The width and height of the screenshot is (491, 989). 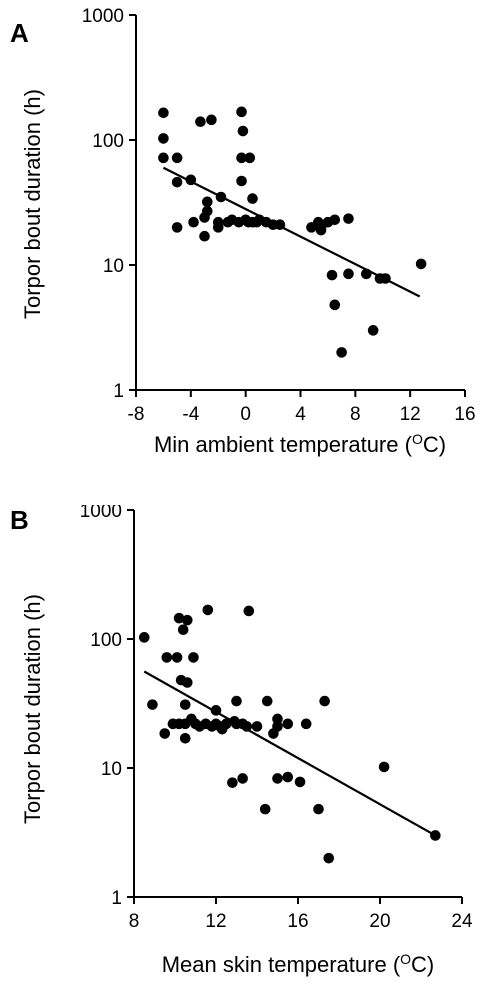 I want to click on panel-label-b: B, so click(x=19, y=520).